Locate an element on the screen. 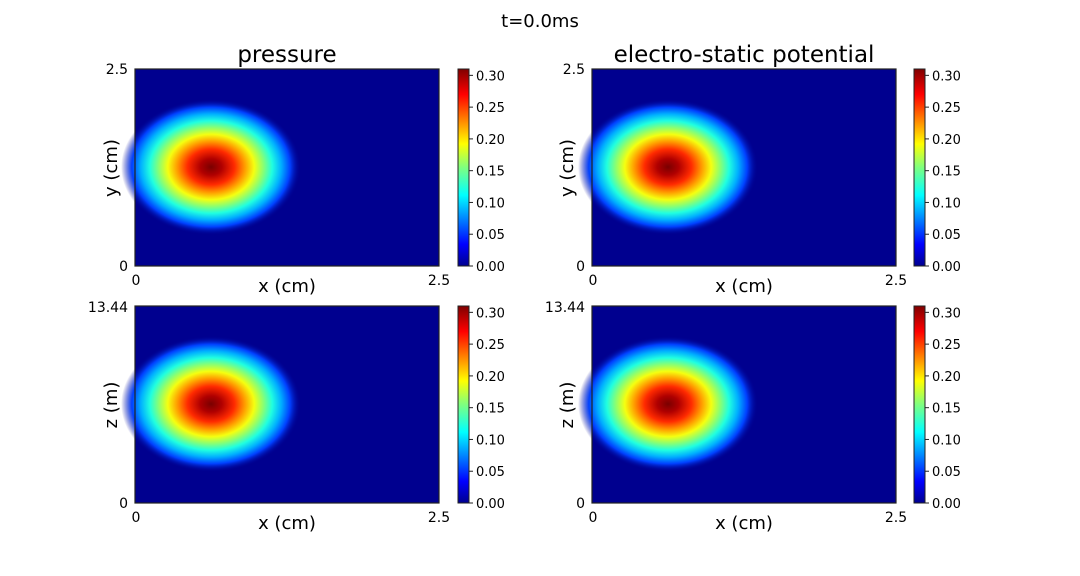 The width and height of the screenshot is (1080, 576). panel-title: pressure is located at coordinates (286, 55).